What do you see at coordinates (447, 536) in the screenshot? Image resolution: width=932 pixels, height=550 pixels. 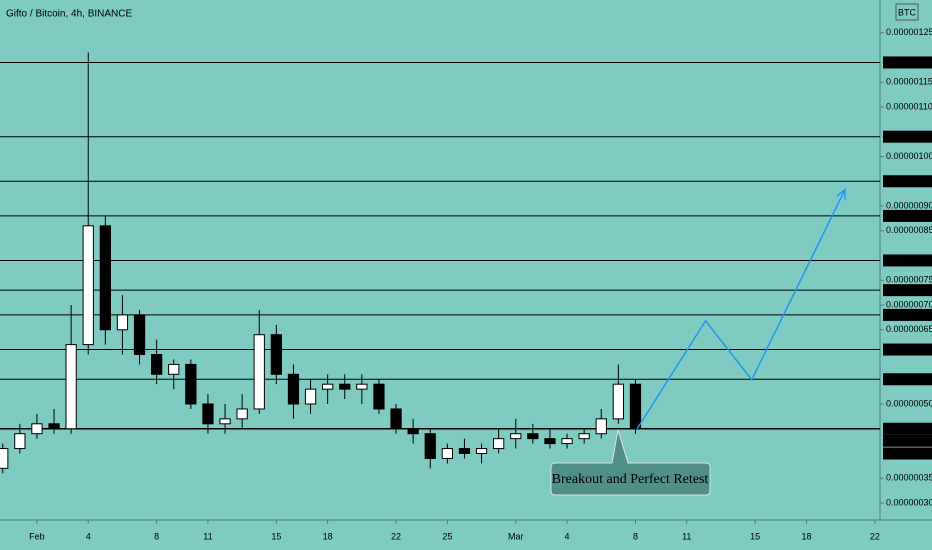 I see `x-tick-label: 25` at bounding box center [447, 536].